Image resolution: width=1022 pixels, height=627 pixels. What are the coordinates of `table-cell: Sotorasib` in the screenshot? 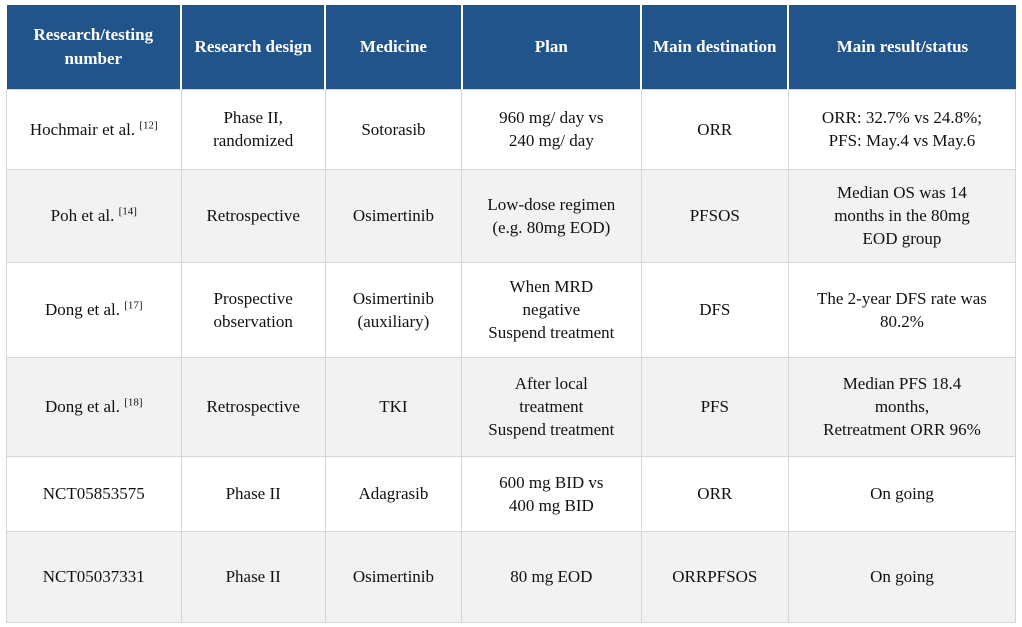 It's located at (393, 129).